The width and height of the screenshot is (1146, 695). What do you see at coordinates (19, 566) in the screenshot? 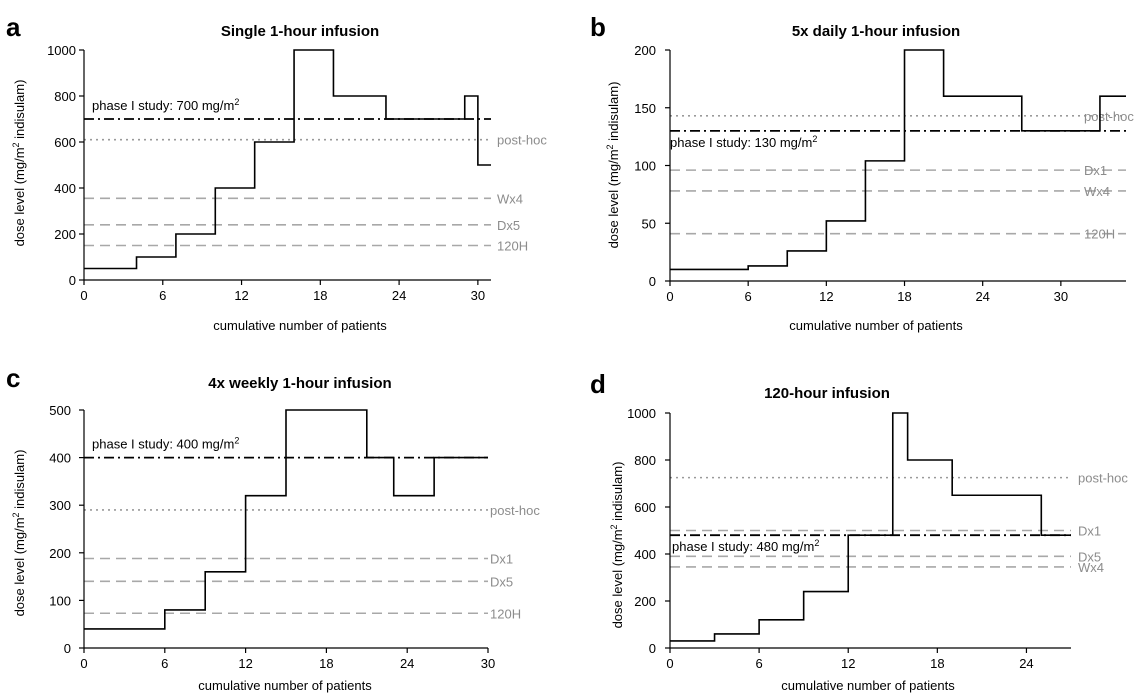
I see `y-axis-label-c-main: dose level (mg/m` at bounding box center [19, 566].